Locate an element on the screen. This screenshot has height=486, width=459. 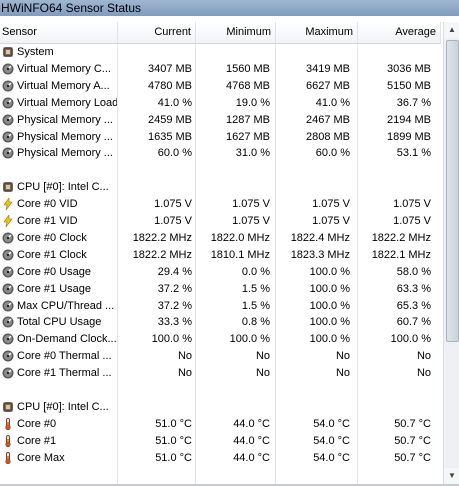
table-row: Core #1 51.0 °C 44.0 °C 54.0 °C 50.7 °C is located at coordinates (220, 441).